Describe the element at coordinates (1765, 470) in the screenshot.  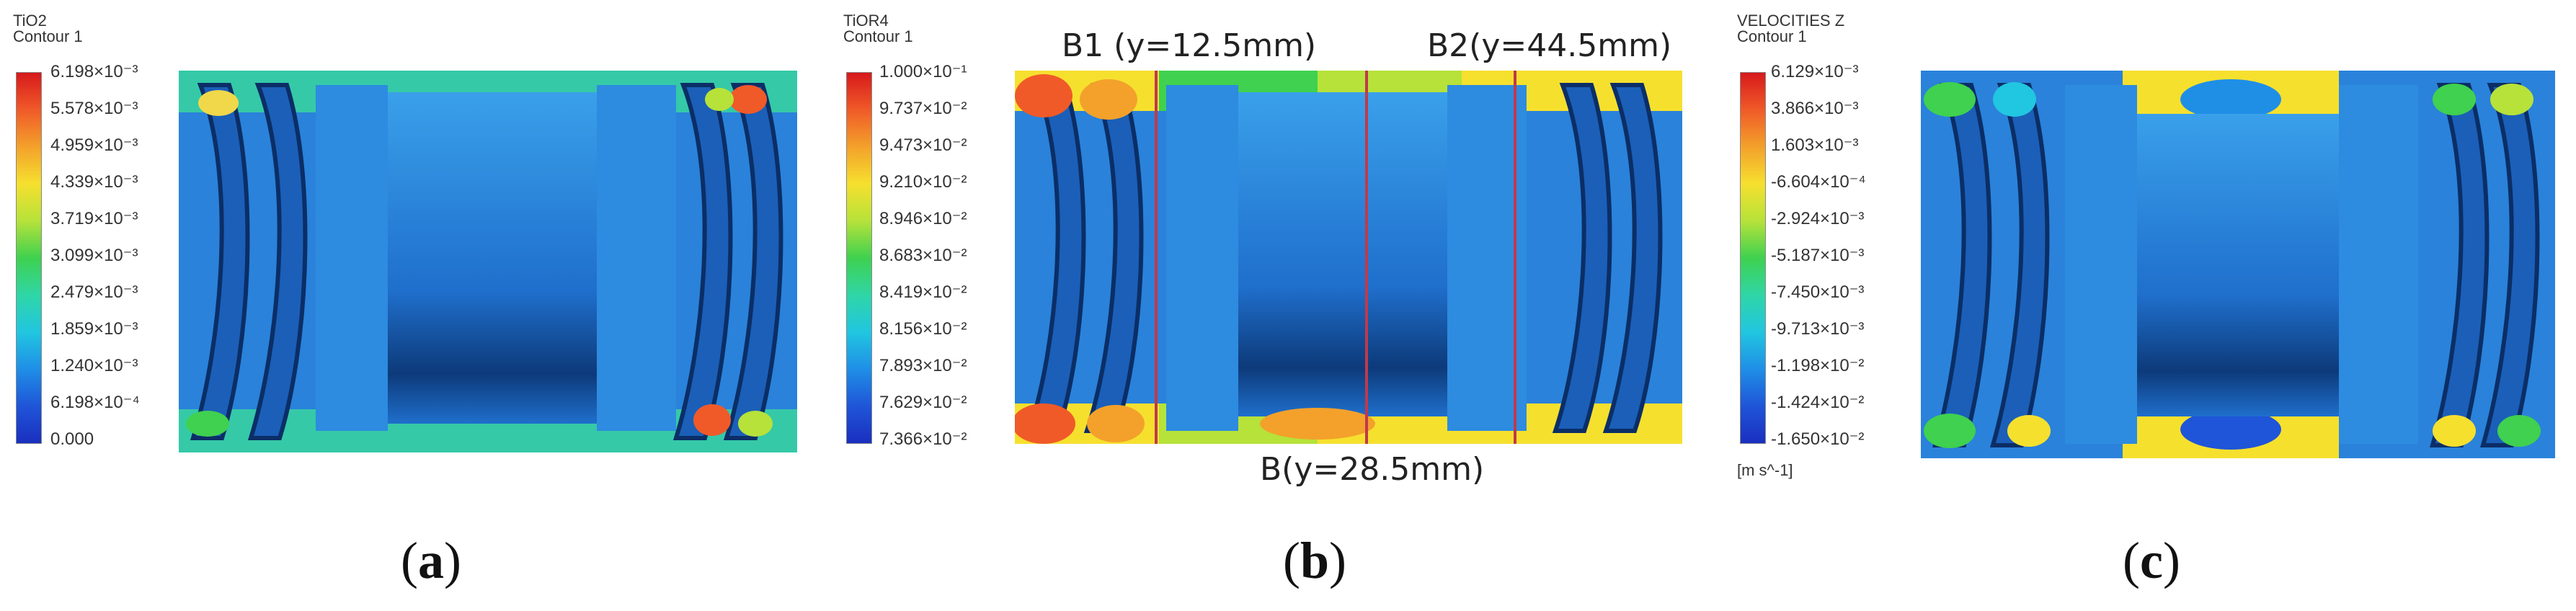
I see `unit-label: [m s^-1]` at that location.